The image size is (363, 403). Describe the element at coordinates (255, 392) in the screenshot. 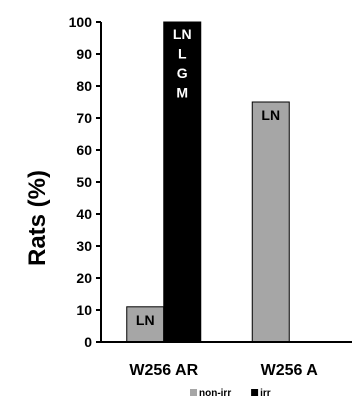

I see `legend-swatch-irr` at that location.